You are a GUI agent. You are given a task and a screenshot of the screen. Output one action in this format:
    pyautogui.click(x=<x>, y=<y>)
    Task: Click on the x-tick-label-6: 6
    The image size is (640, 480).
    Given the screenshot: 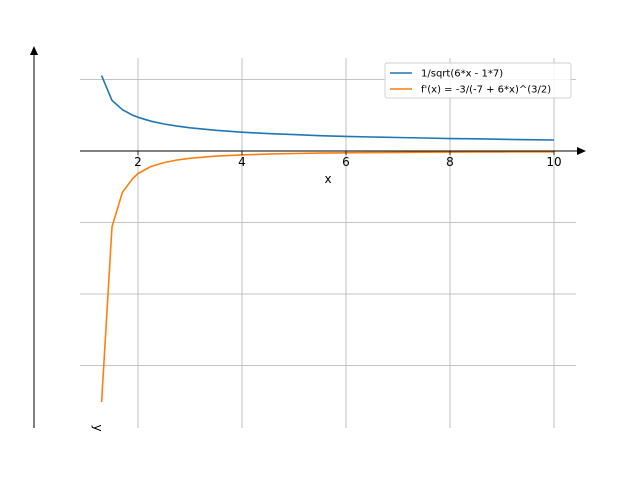 What is the action you would take?
    pyautogui.click(x=346, y=162)
    